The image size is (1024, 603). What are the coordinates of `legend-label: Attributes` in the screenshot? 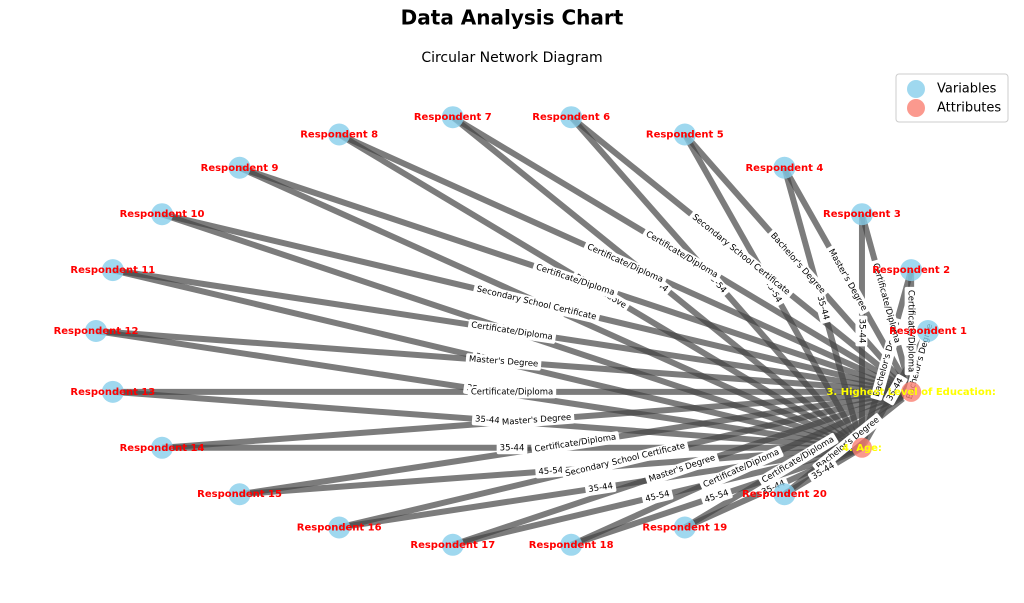 It's located at (969, 108).